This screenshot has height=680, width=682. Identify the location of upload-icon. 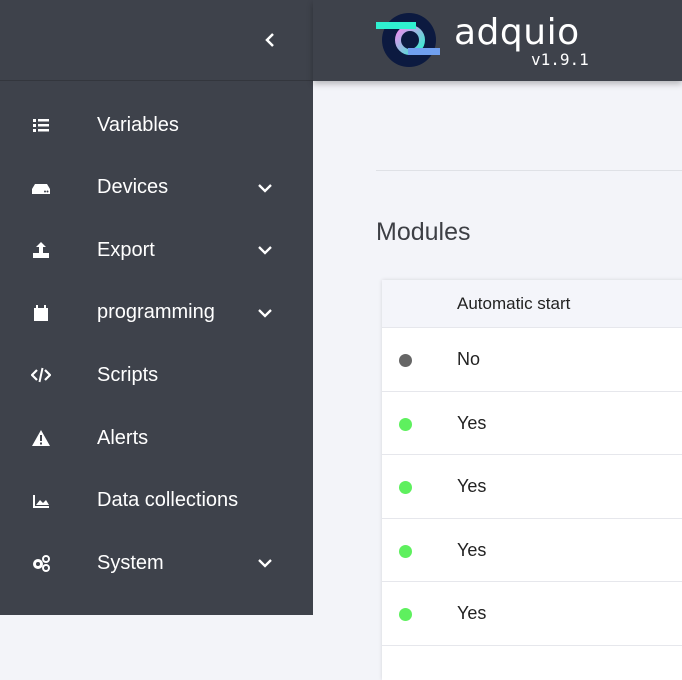
(41, 250).